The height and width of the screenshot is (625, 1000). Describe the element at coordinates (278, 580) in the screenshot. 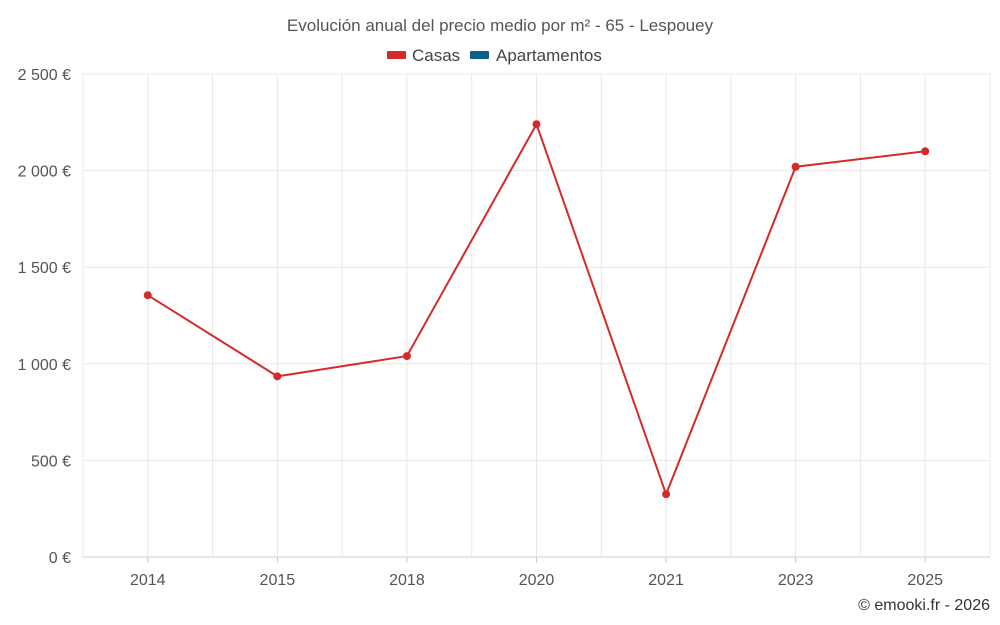

I see `x-tick-label: 2015` at that location.